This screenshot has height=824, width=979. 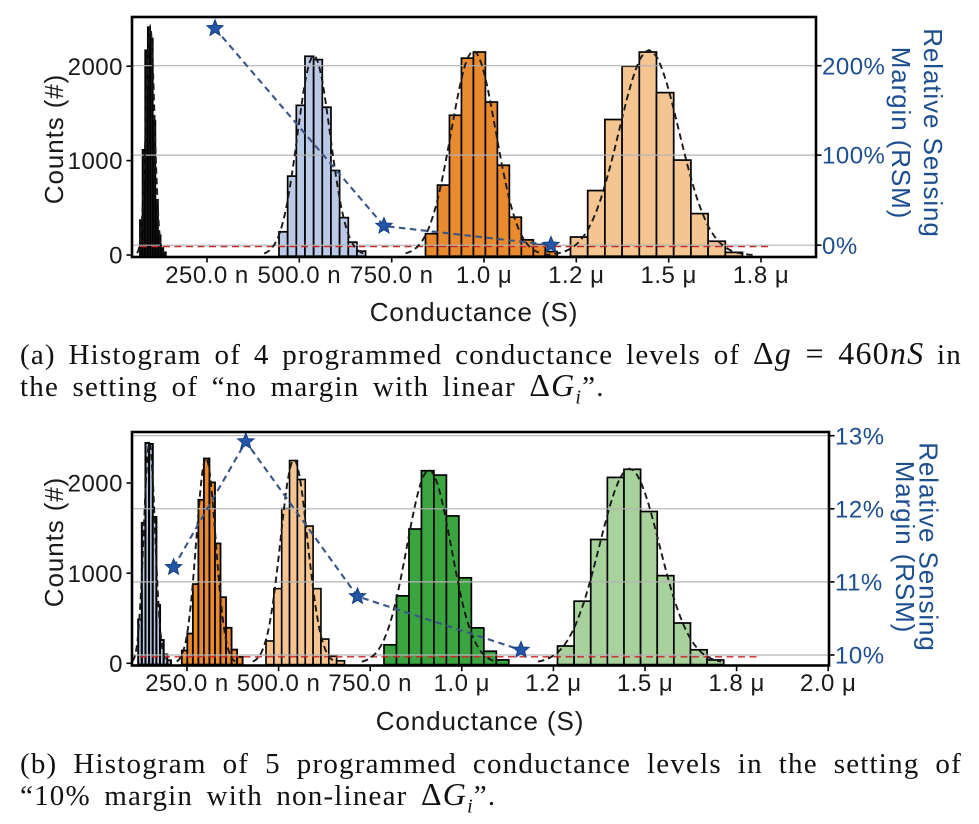 What do you see at coordinates (860, 656) in the screenshot?
I see `svg-text: 10%` at bounding box center [860, 656].